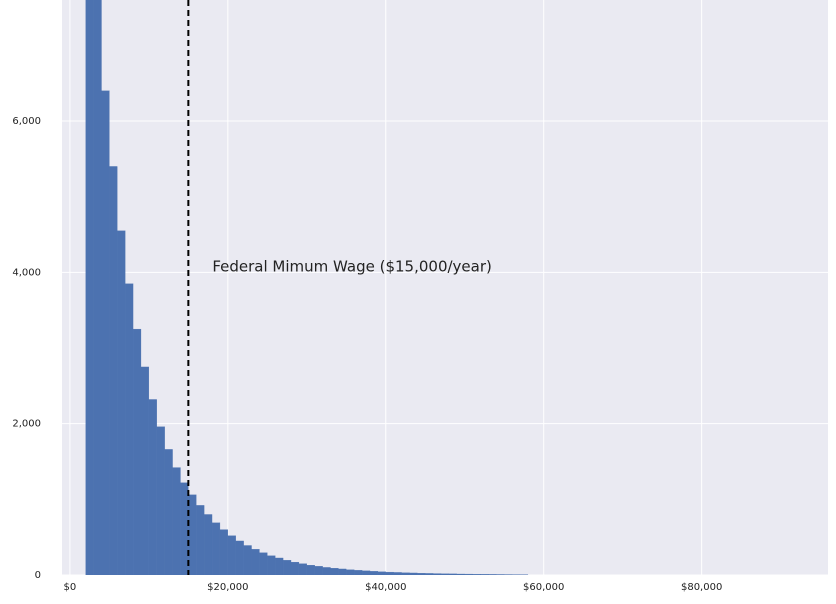  I want to click on x-tick-label: $20,000, so click(227, 587).